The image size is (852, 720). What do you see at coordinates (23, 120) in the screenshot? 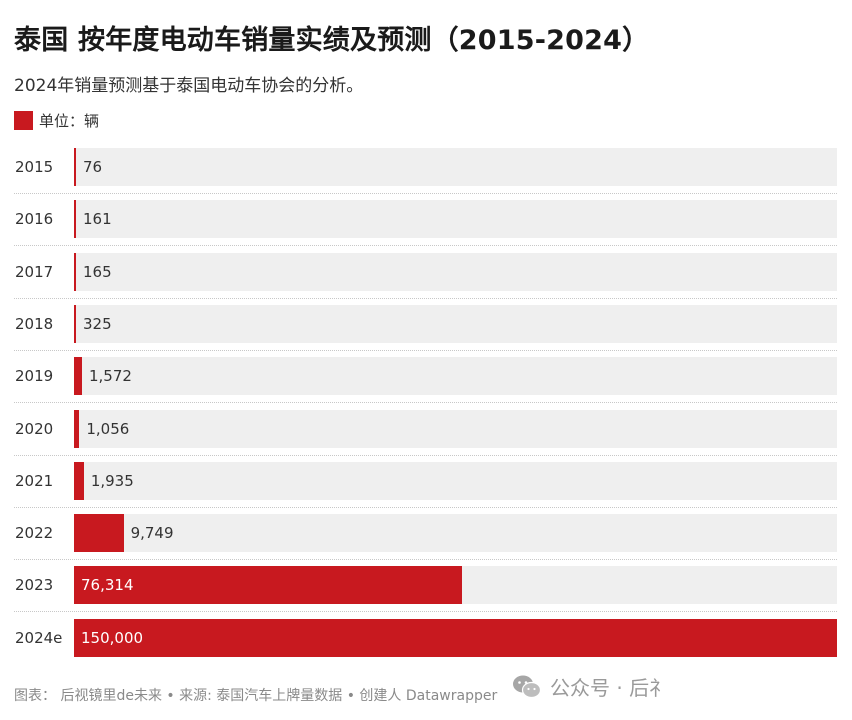
I see `legend-swatch` at bounding box center [23, 120].